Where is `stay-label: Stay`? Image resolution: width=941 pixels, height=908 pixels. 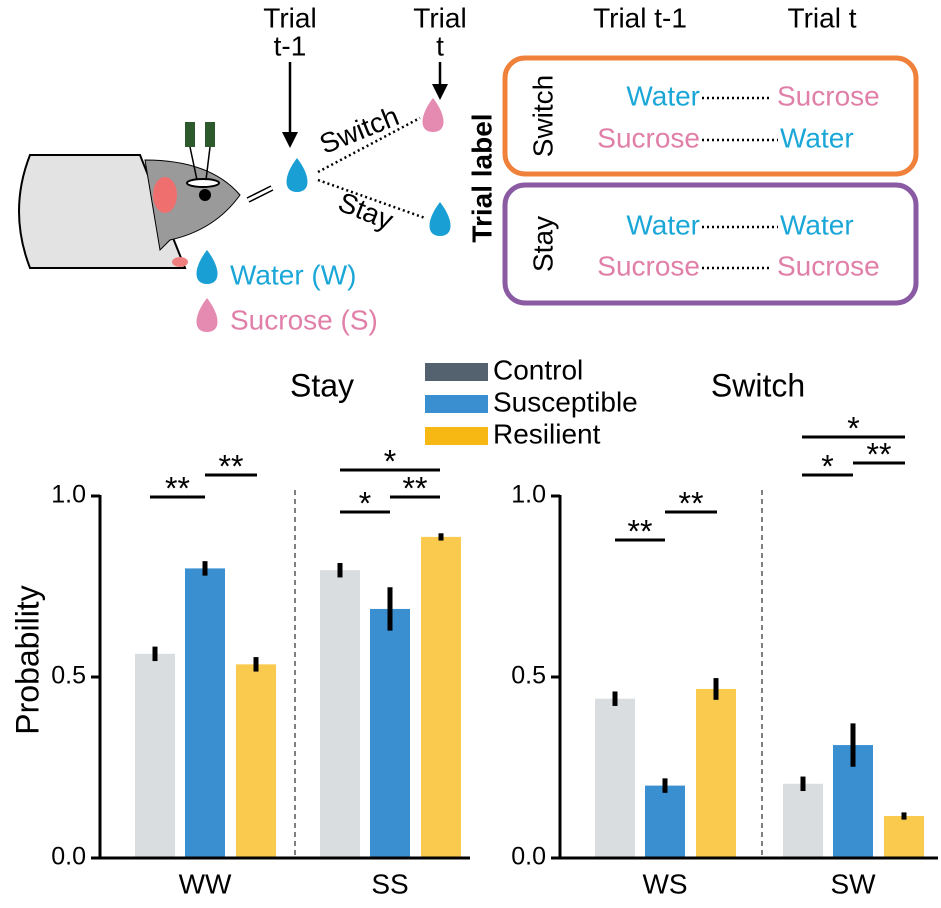
stay-label: Stay is located at coordinates (366, 211).